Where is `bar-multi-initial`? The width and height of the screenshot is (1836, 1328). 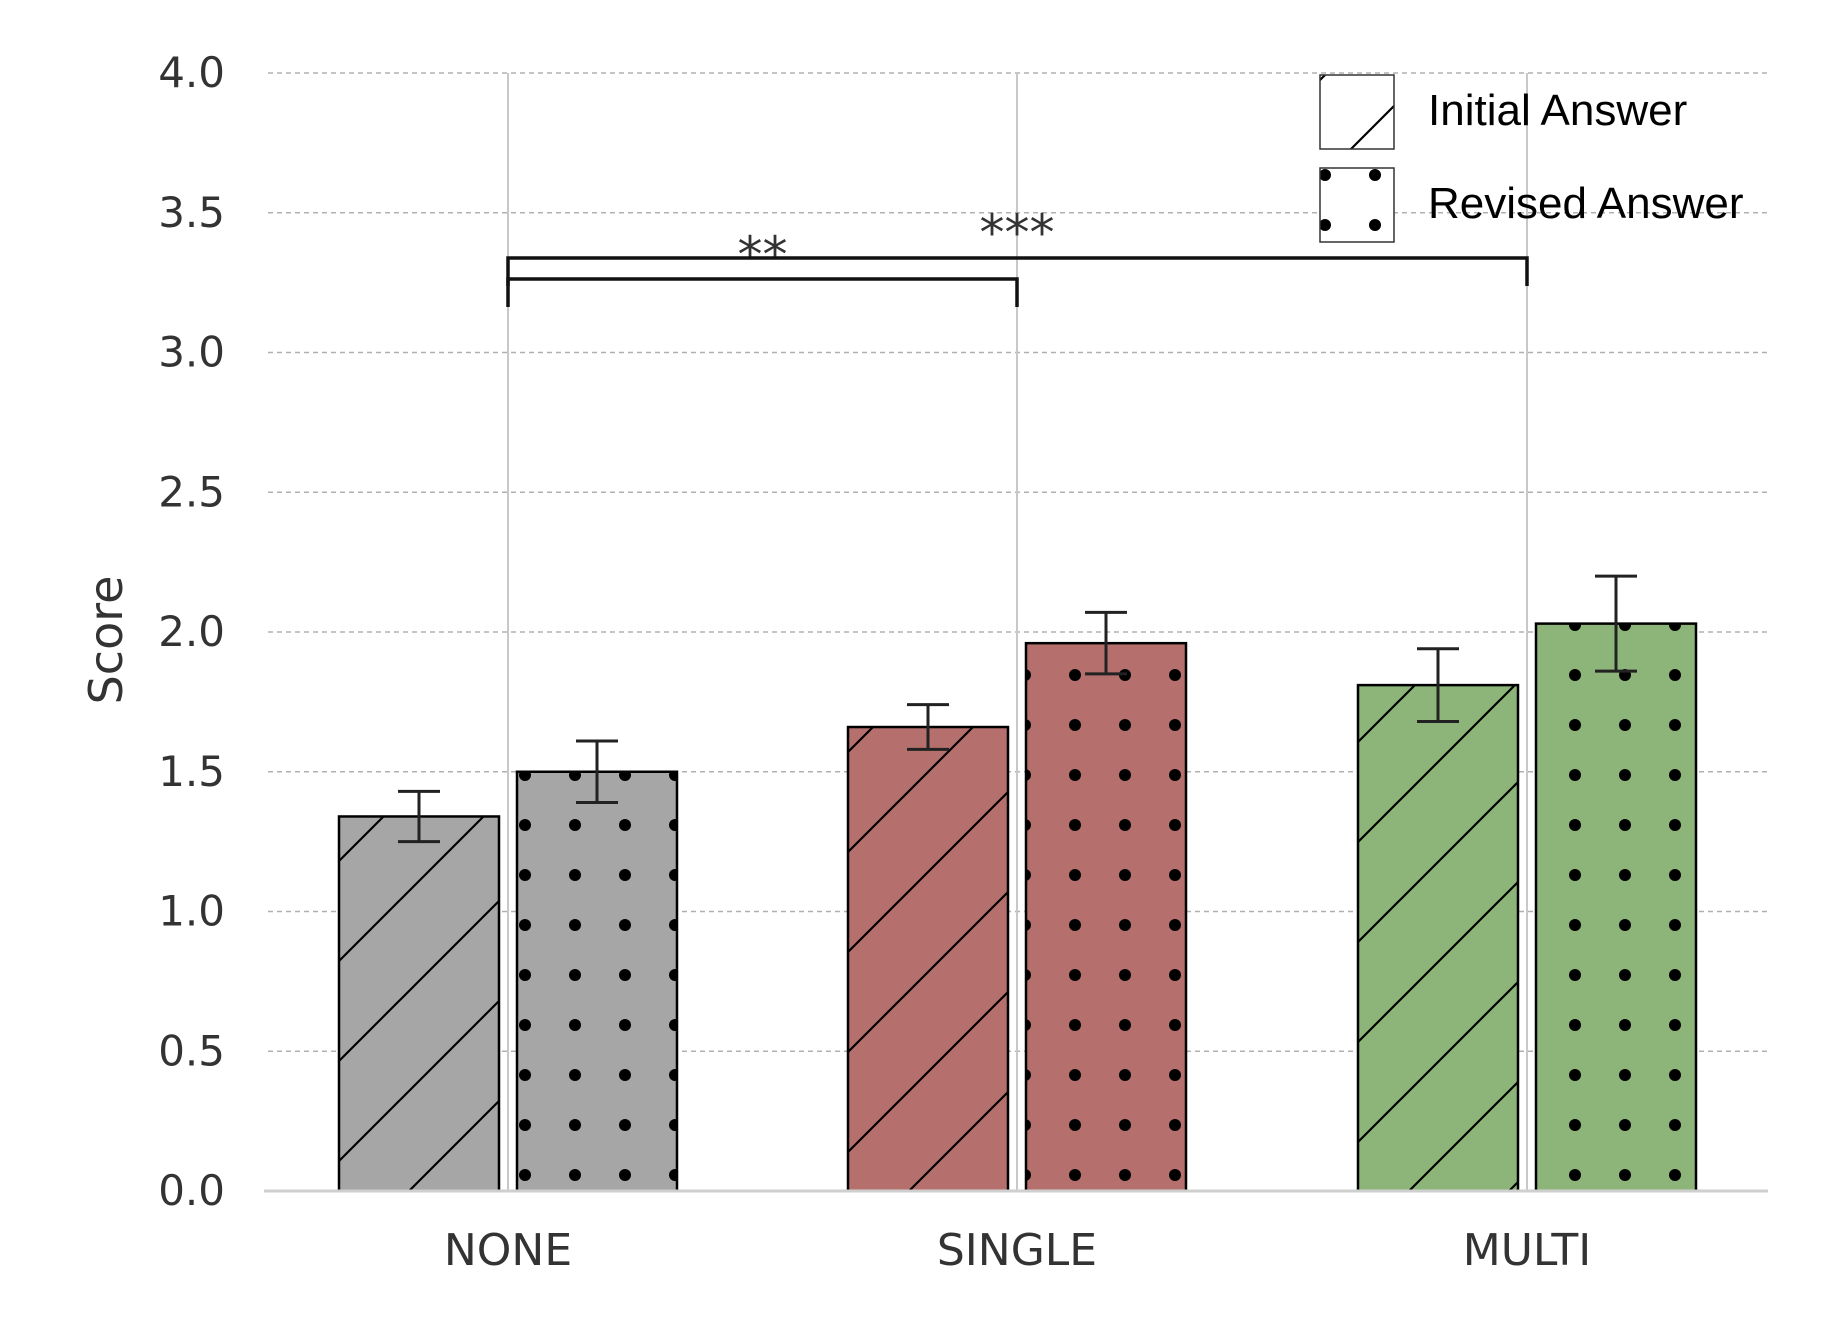
bar-multi-initial is located at coordinates (1438, 920).